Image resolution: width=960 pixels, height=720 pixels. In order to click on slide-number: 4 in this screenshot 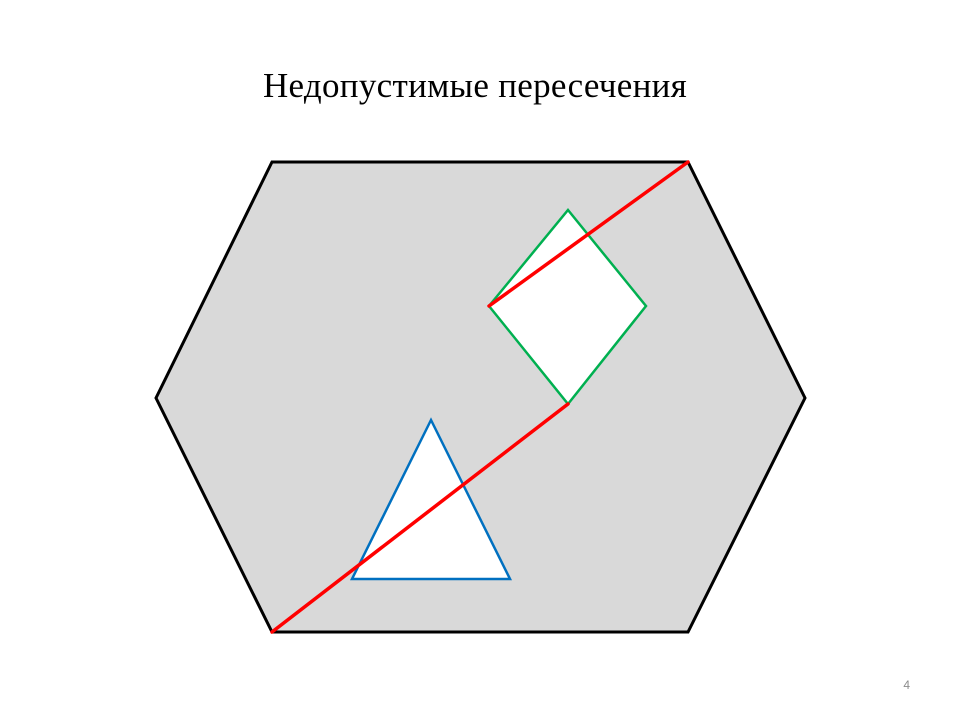, I will do `click(906, 685)`.